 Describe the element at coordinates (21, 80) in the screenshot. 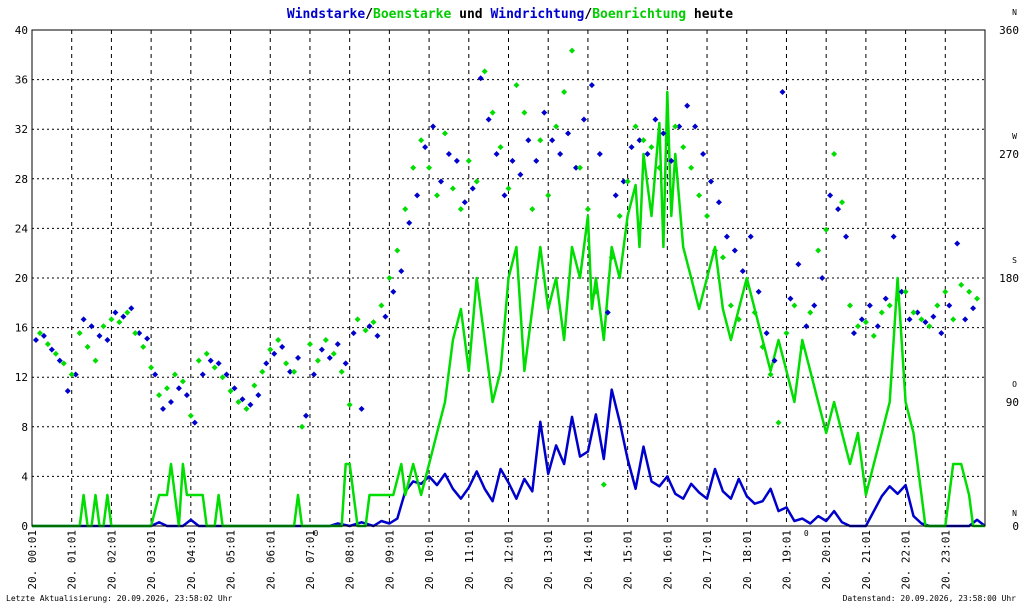

I see `left-tick-label: 36` at that location.